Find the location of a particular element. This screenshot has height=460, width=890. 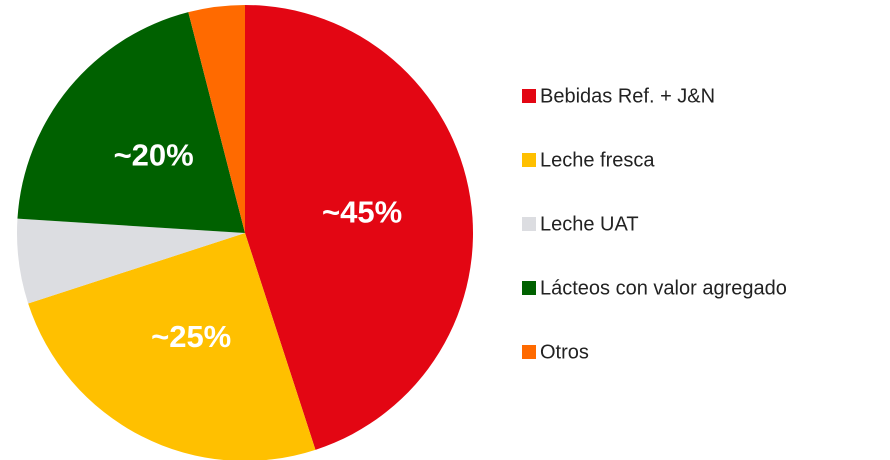

value-label: ~25% is located at coordinates (191, 336).